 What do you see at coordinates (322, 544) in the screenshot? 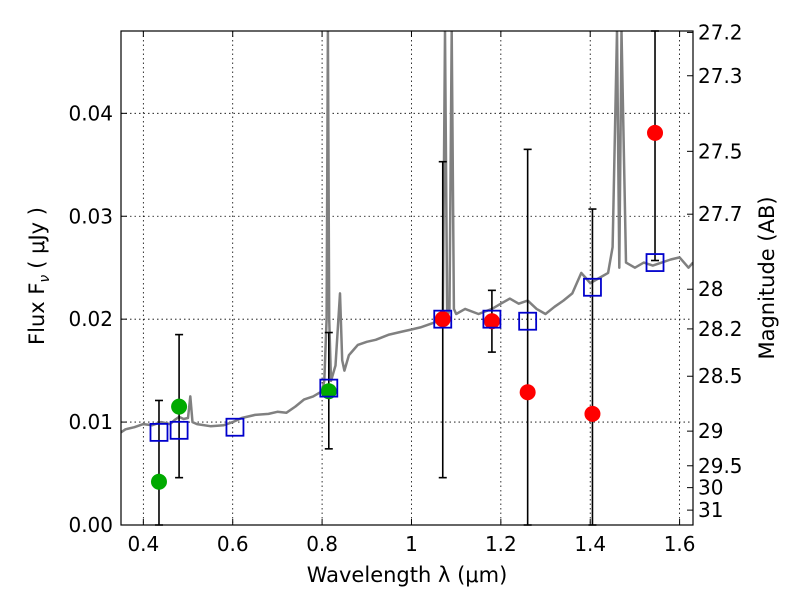
I see `x-tick-label: 0.8` at bounding box center [322, 544].